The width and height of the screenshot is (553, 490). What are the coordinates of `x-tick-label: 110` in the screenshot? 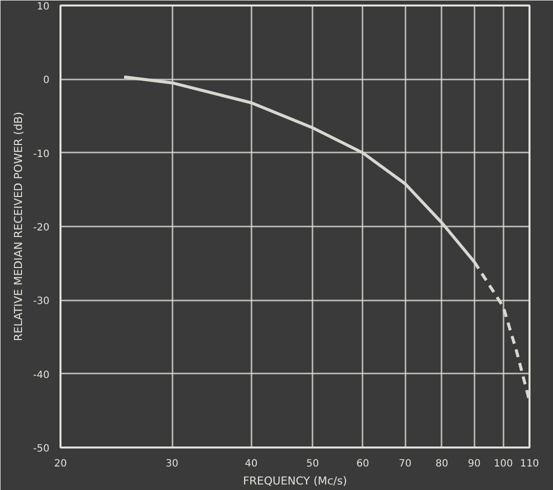 It's located at (530, 464).